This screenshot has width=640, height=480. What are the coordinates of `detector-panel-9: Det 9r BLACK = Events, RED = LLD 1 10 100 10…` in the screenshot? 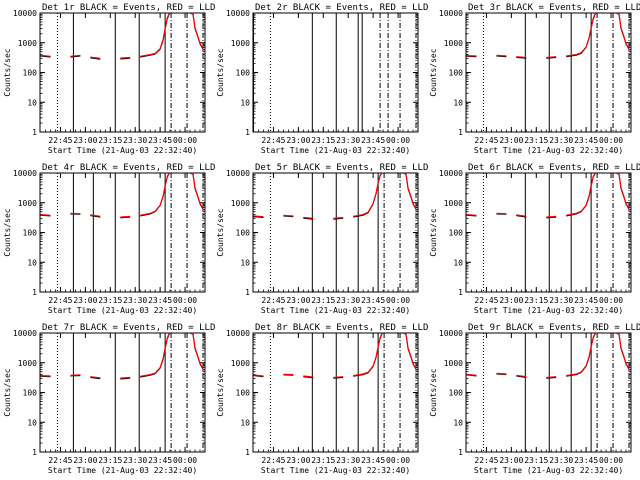 It's located at (534, 399).